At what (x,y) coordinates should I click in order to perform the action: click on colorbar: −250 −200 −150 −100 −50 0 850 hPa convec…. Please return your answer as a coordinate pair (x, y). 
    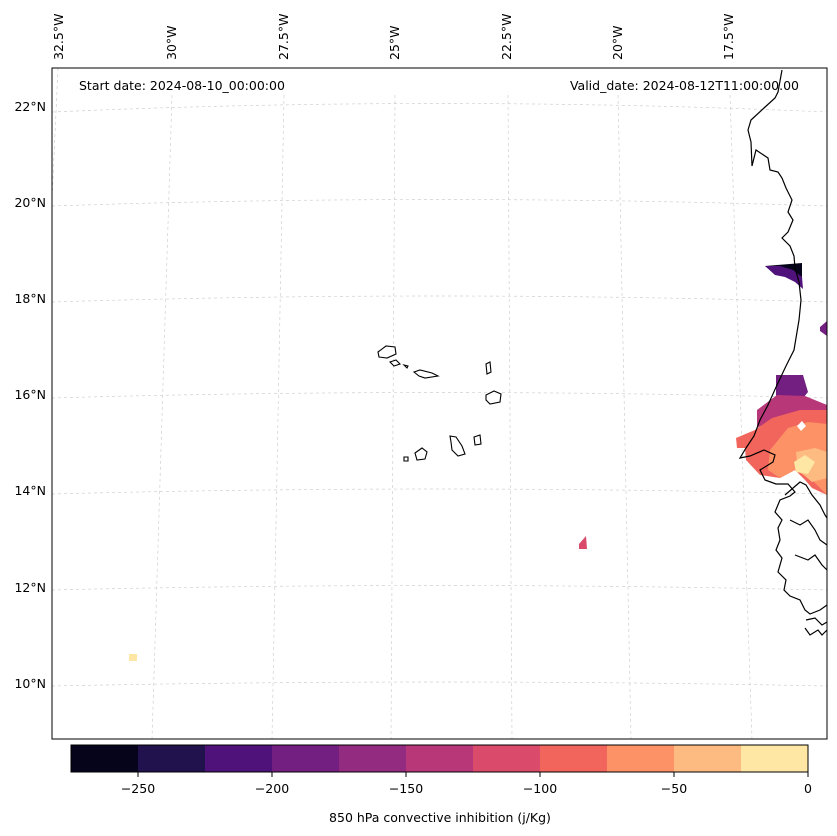
    Looking at the image, I should click on (441, 784).